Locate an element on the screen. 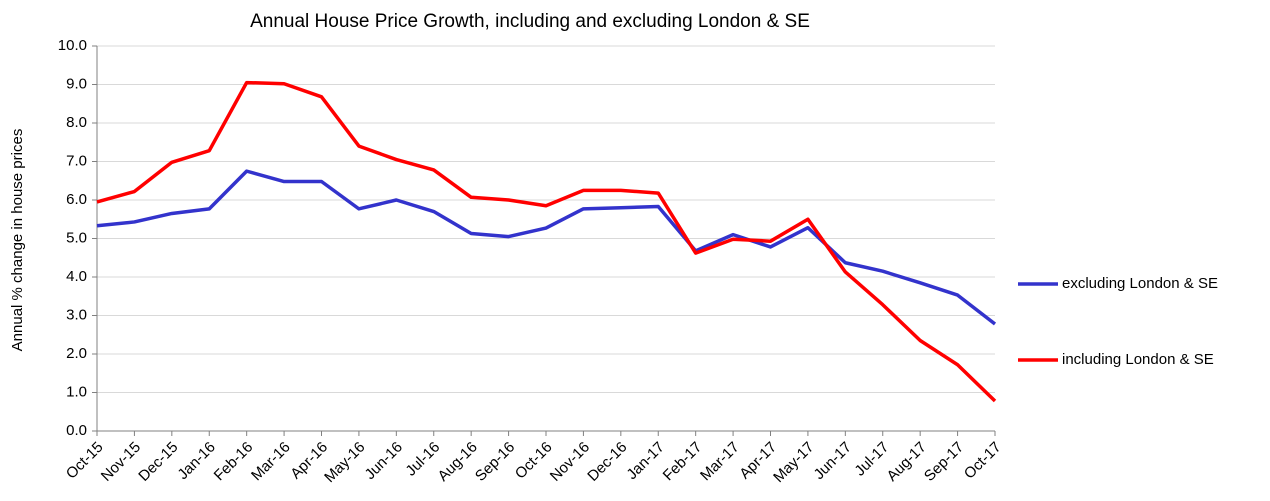 The image size is (1270, 501). x-tick-label: Jan-16 is located at coordinates (196, 461).